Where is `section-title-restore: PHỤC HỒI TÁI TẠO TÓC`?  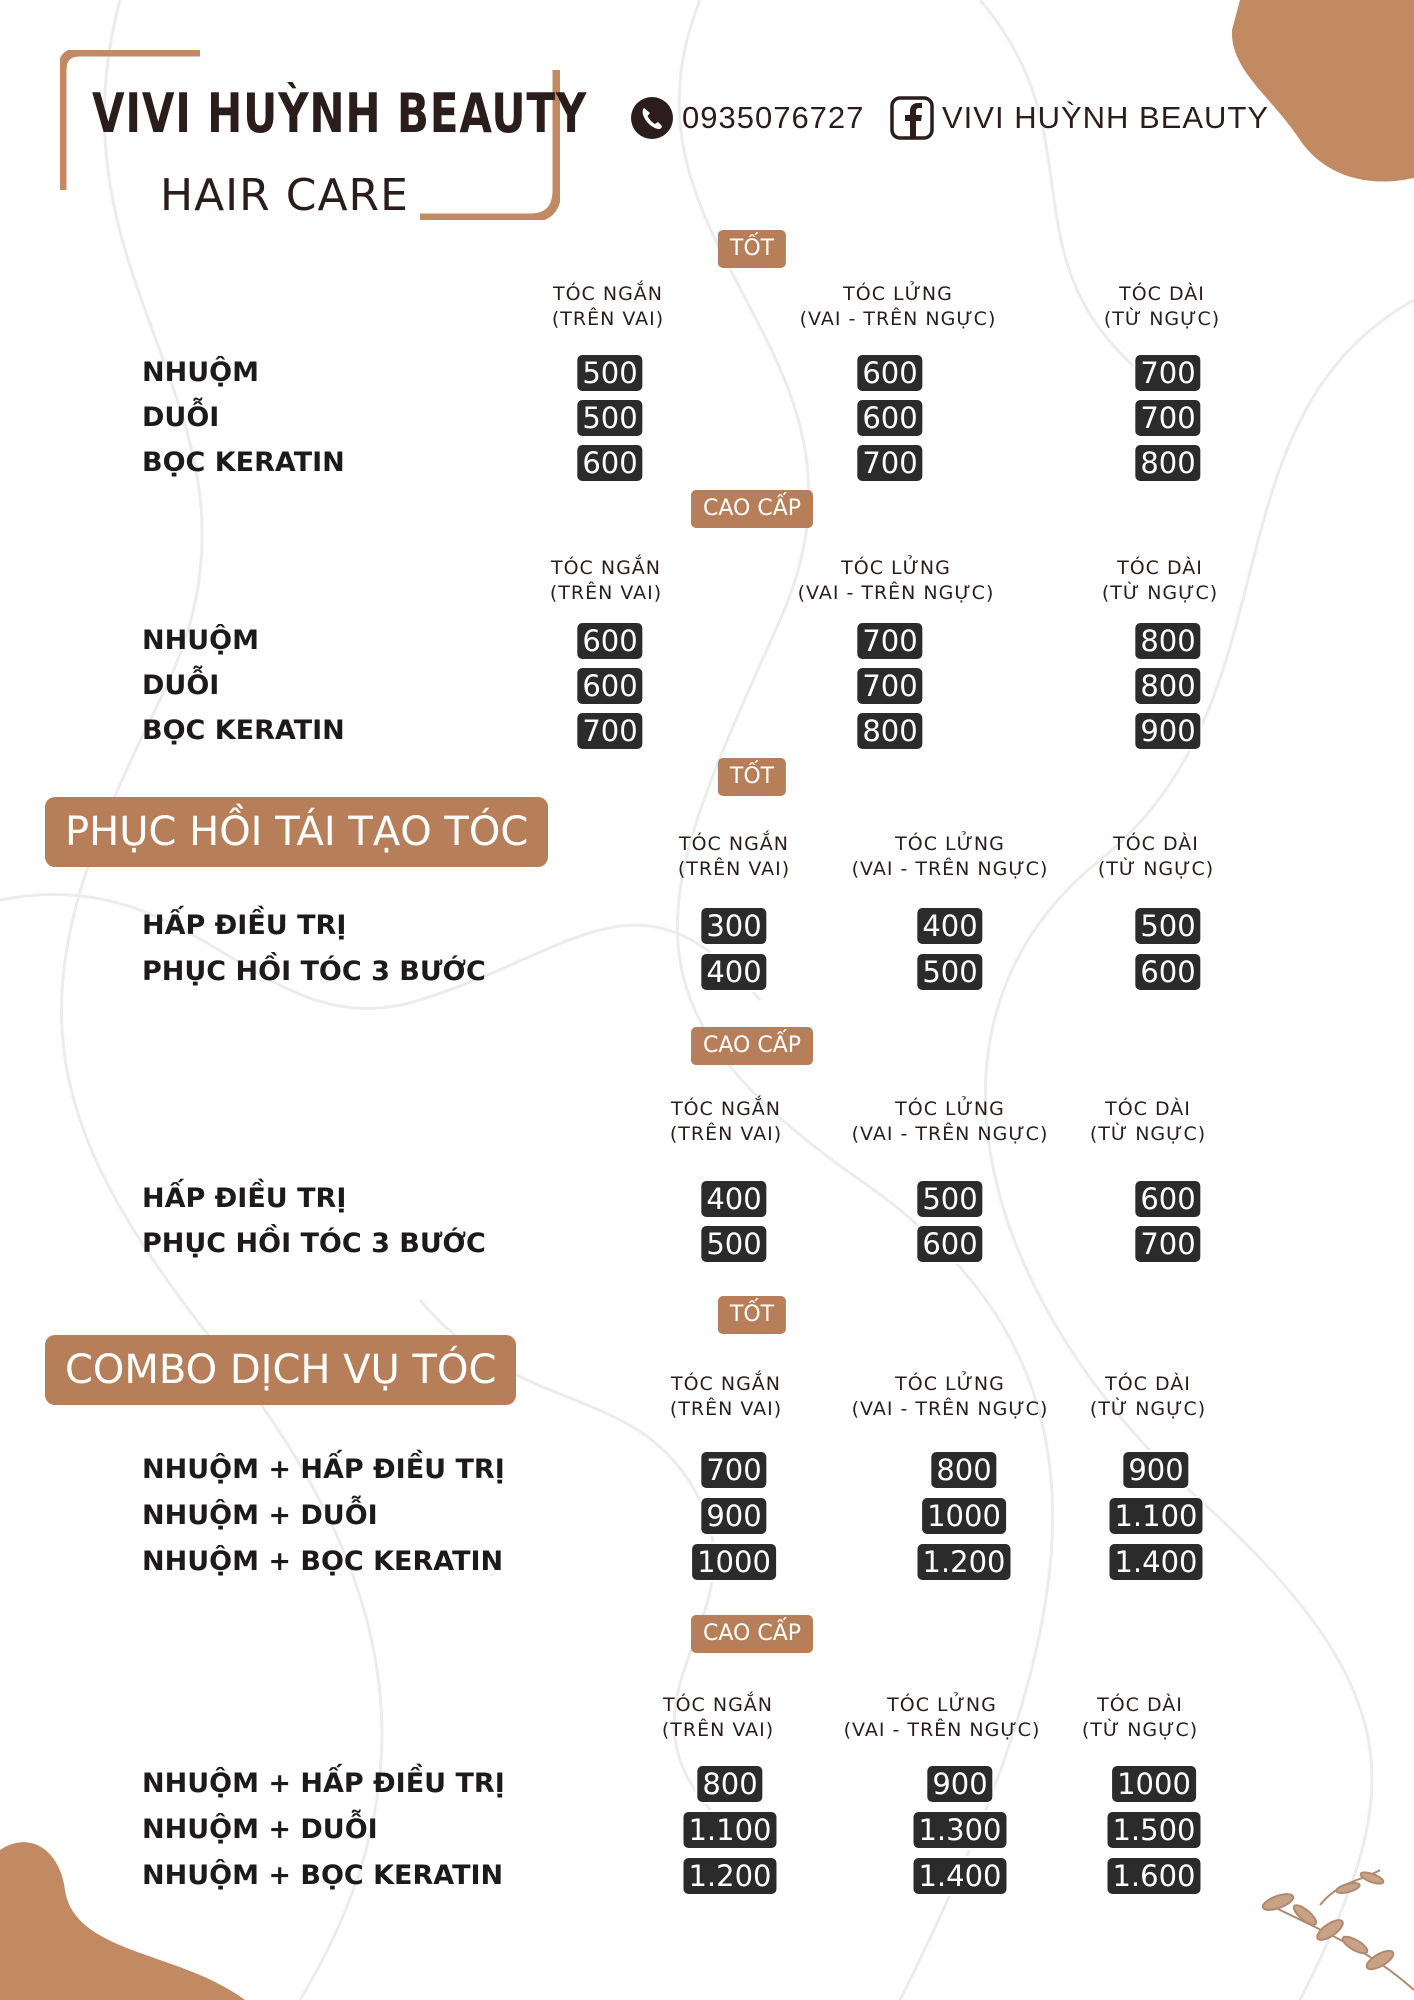
section-title-restore: PHỤC HỒI TÁI TẠO TÓC is located at coordinates (297, 832).